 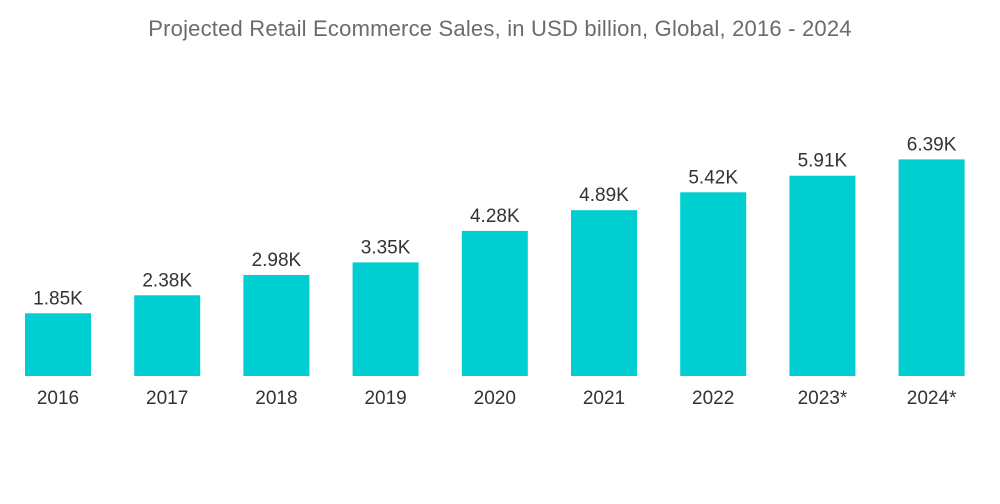 What do you see at coordinates (58, 344) in the screenshot?
I see `bar-2016` at bounding box center [58, 344].